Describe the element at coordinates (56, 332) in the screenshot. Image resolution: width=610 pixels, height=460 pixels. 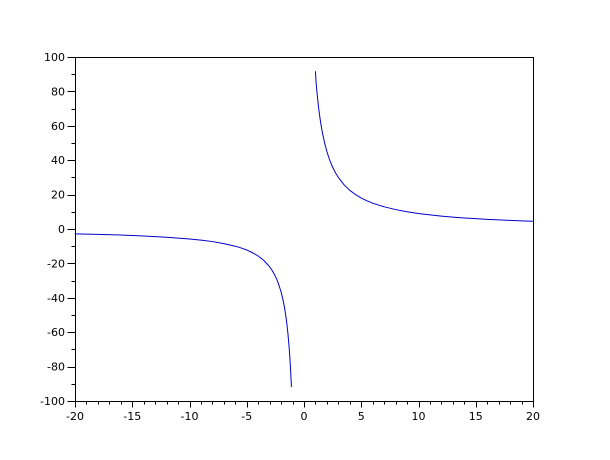
I see `y-tick-label: -60` at that location.